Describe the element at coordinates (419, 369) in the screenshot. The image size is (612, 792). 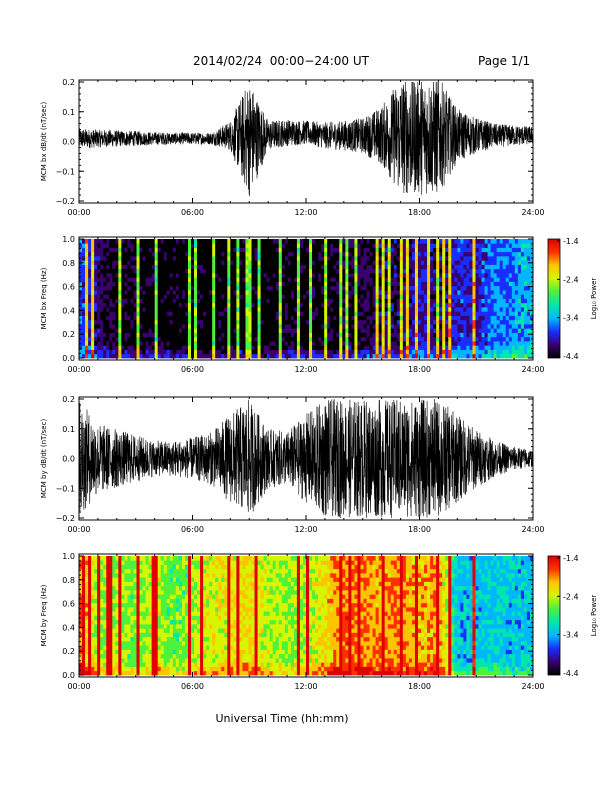
I see `x-tick-label: 18:00` at that location.